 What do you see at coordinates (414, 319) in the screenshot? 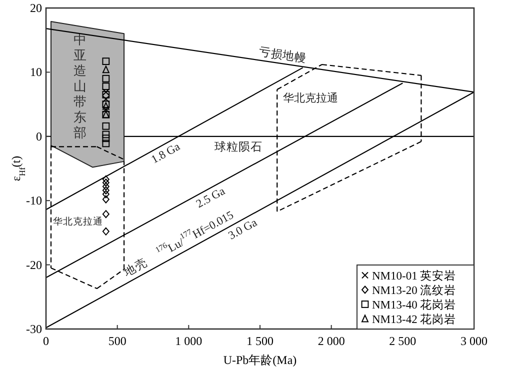
I see `legend-label: NM13-42 花岗岩` at bounding box center [414, 319].